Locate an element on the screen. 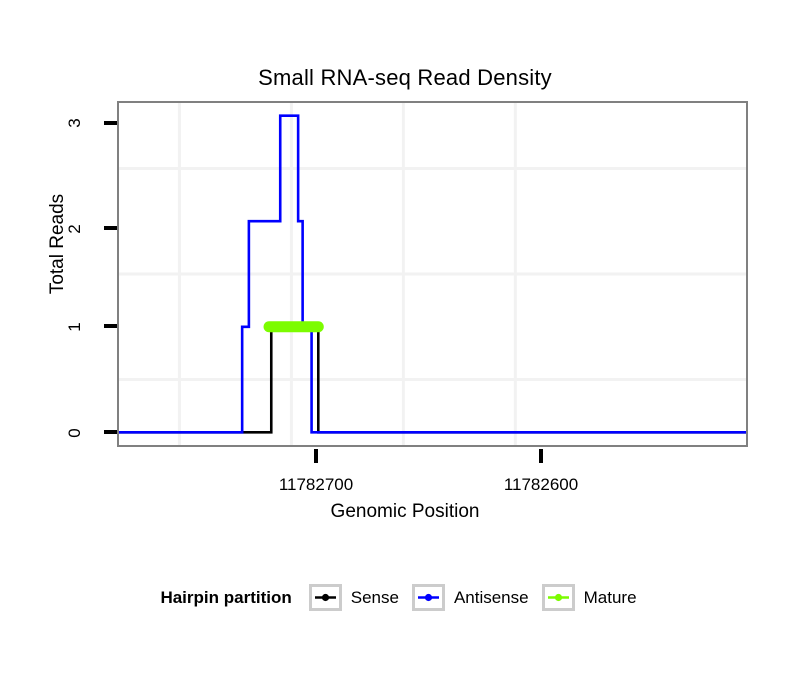 This screenshot has height=690, width=810. y-tick-label-1: 1 is located at coordinates (74, 327).